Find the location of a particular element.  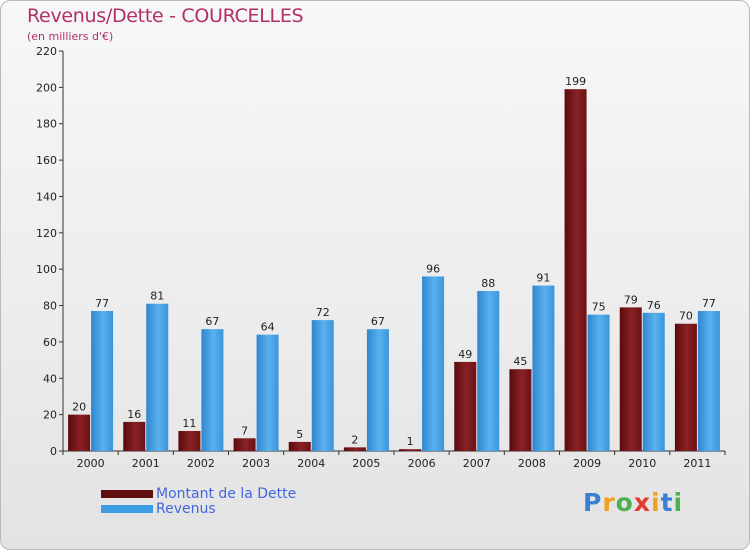

y-tick-label: 200 is located at coordinates (46, 87).